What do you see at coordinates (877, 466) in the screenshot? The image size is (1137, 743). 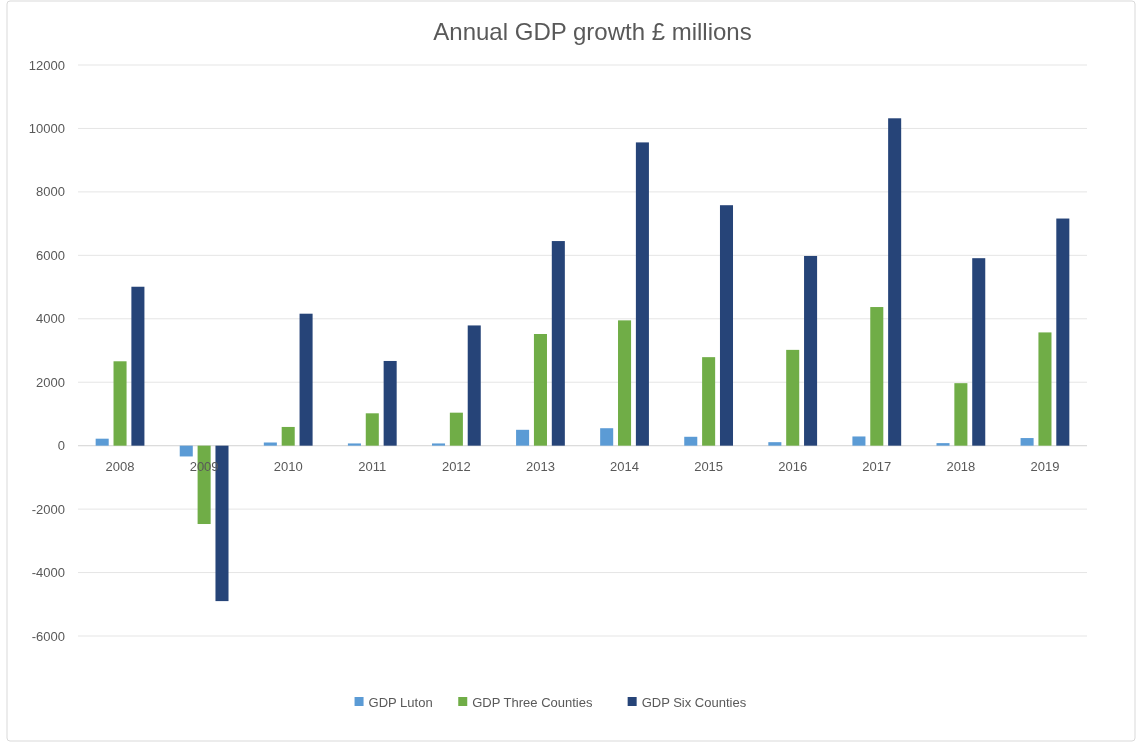 I see `x-tick-label: 2017` at bounding box center [877, 466].